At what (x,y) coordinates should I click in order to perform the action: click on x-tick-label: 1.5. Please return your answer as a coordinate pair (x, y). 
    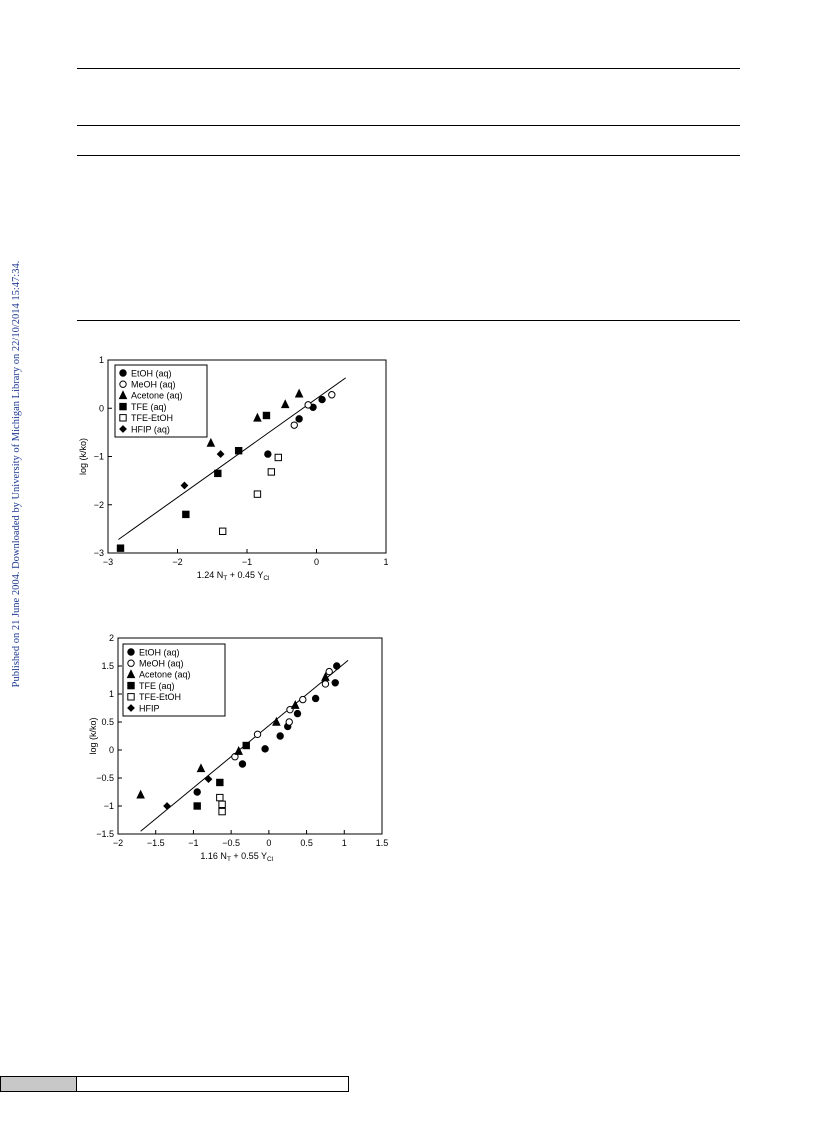
    Looking at the image, I should click on (382, 843).